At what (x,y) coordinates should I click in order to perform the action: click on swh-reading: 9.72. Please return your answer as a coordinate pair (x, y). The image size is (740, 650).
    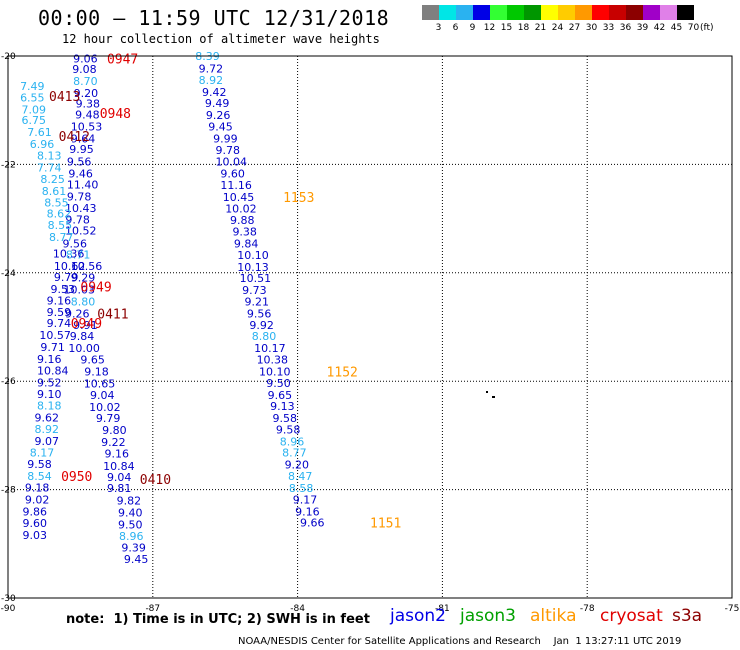
    Looking at the image, I should click on (211, 68).